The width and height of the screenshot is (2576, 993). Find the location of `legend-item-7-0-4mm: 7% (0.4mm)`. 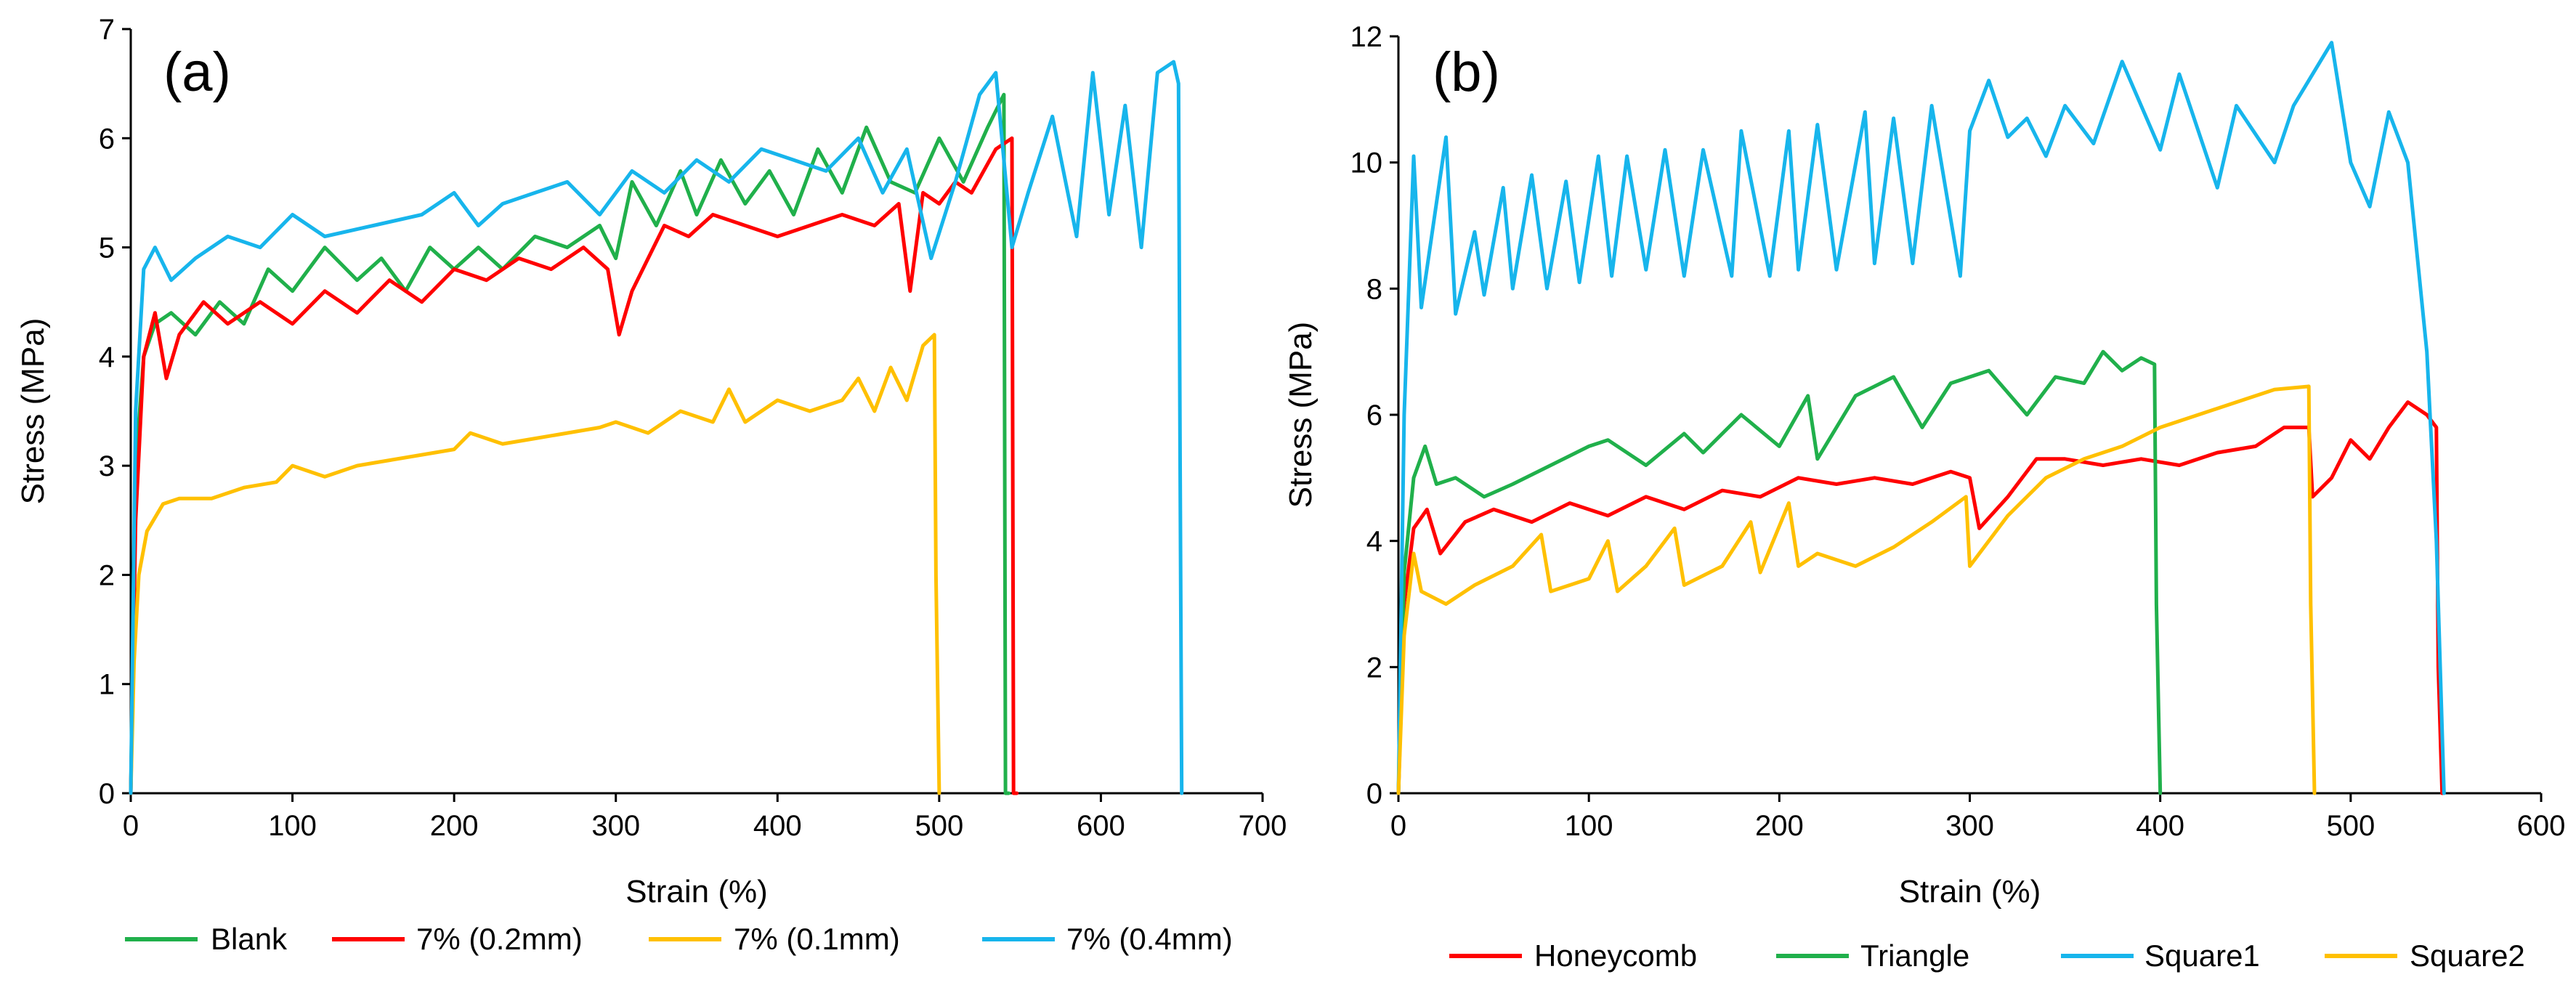

legend-item-7-0-4mm: 7% (0.4mm) is located at coordinates (1107, 939).